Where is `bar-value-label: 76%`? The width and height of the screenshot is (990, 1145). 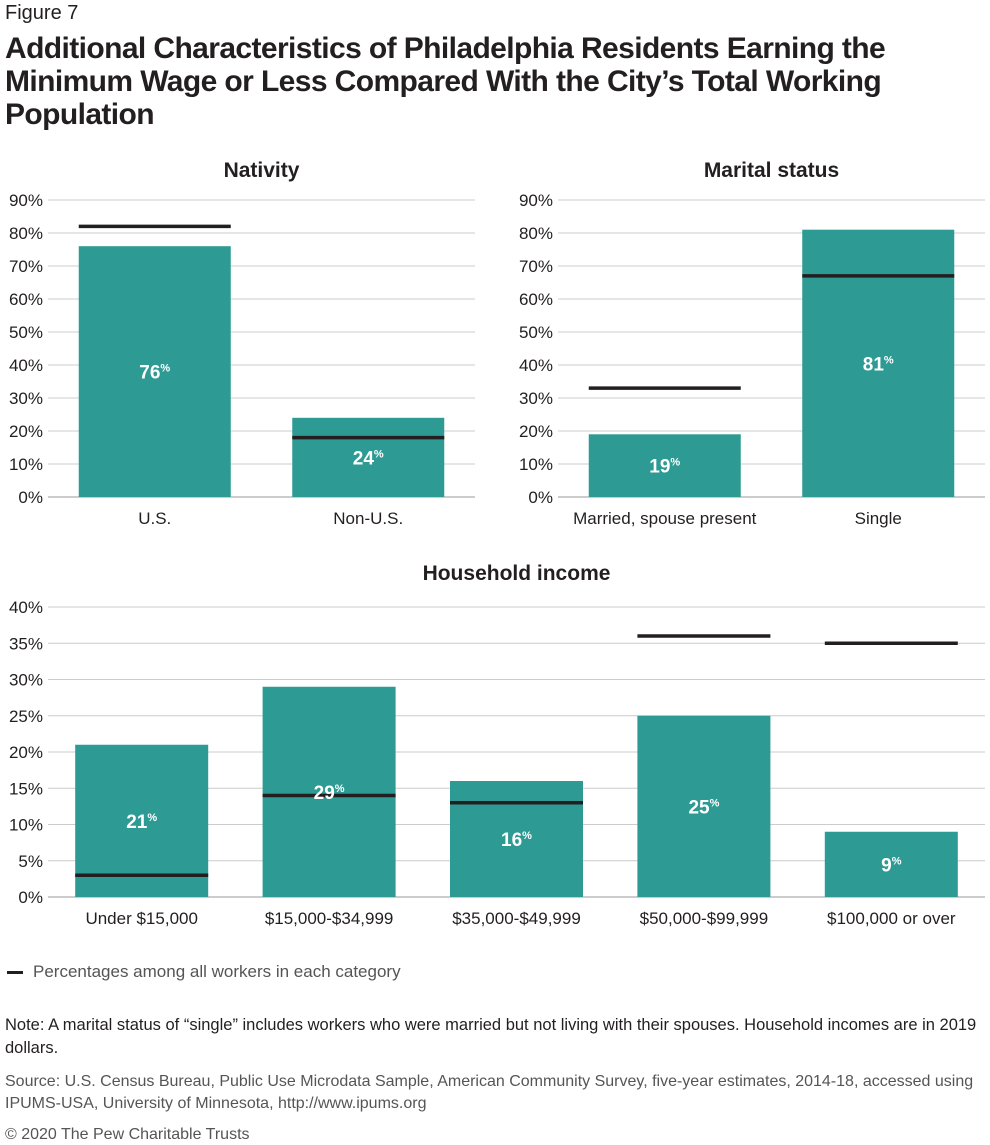 bar-value-label: 76% is located at coordinates (154, 373).